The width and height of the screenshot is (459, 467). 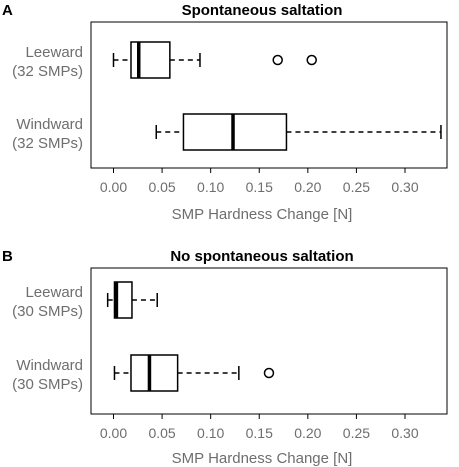 What do you see at coordinates (190, 336) in the screenshot?
I see `box-marks` at bounding box center [190, 336].